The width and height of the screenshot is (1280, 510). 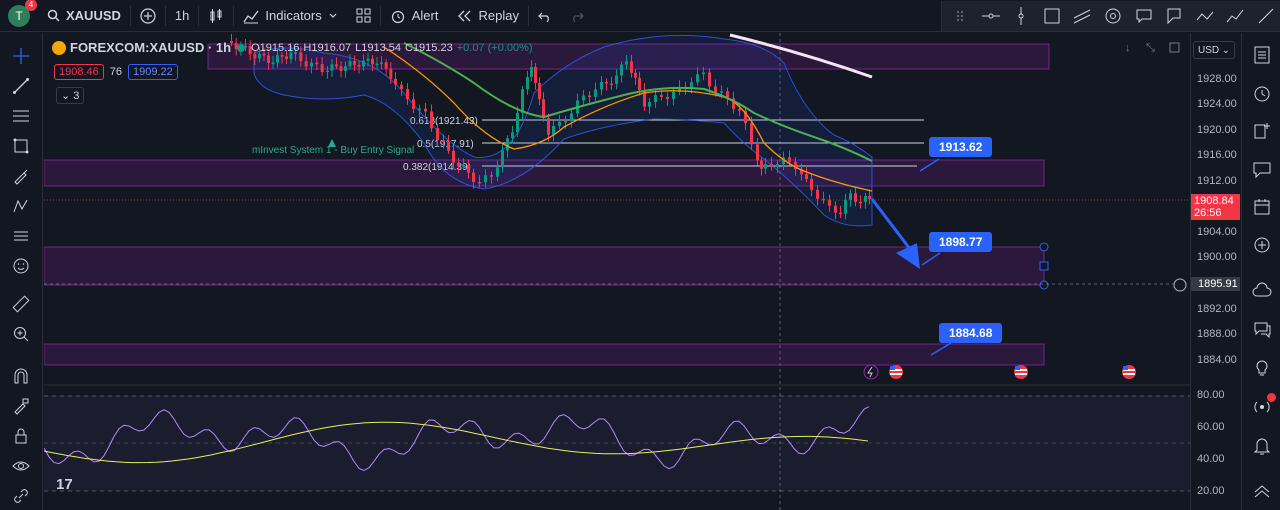 What do you see at coordinates (1217, 257) in the screenshot?
I see `price-tick: 1900.00` at bounding box center [1217, 257].